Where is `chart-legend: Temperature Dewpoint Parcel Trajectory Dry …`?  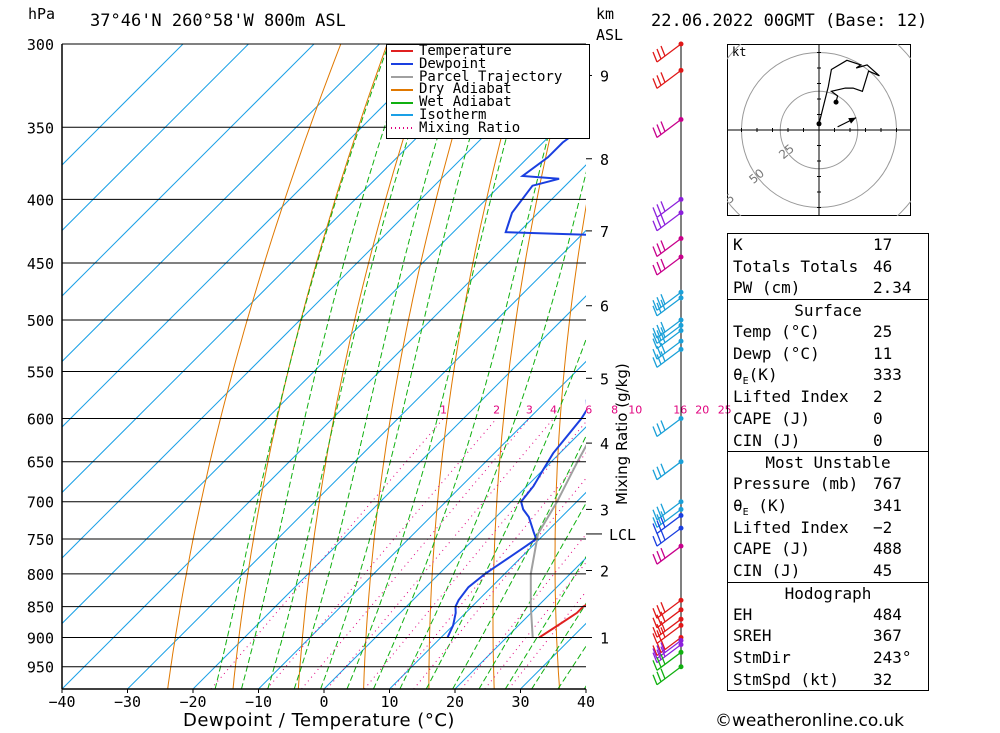
chart-legend: Temperature Dewpoint Parcel Trajectory Dry … is located at coordinates (488, 91).